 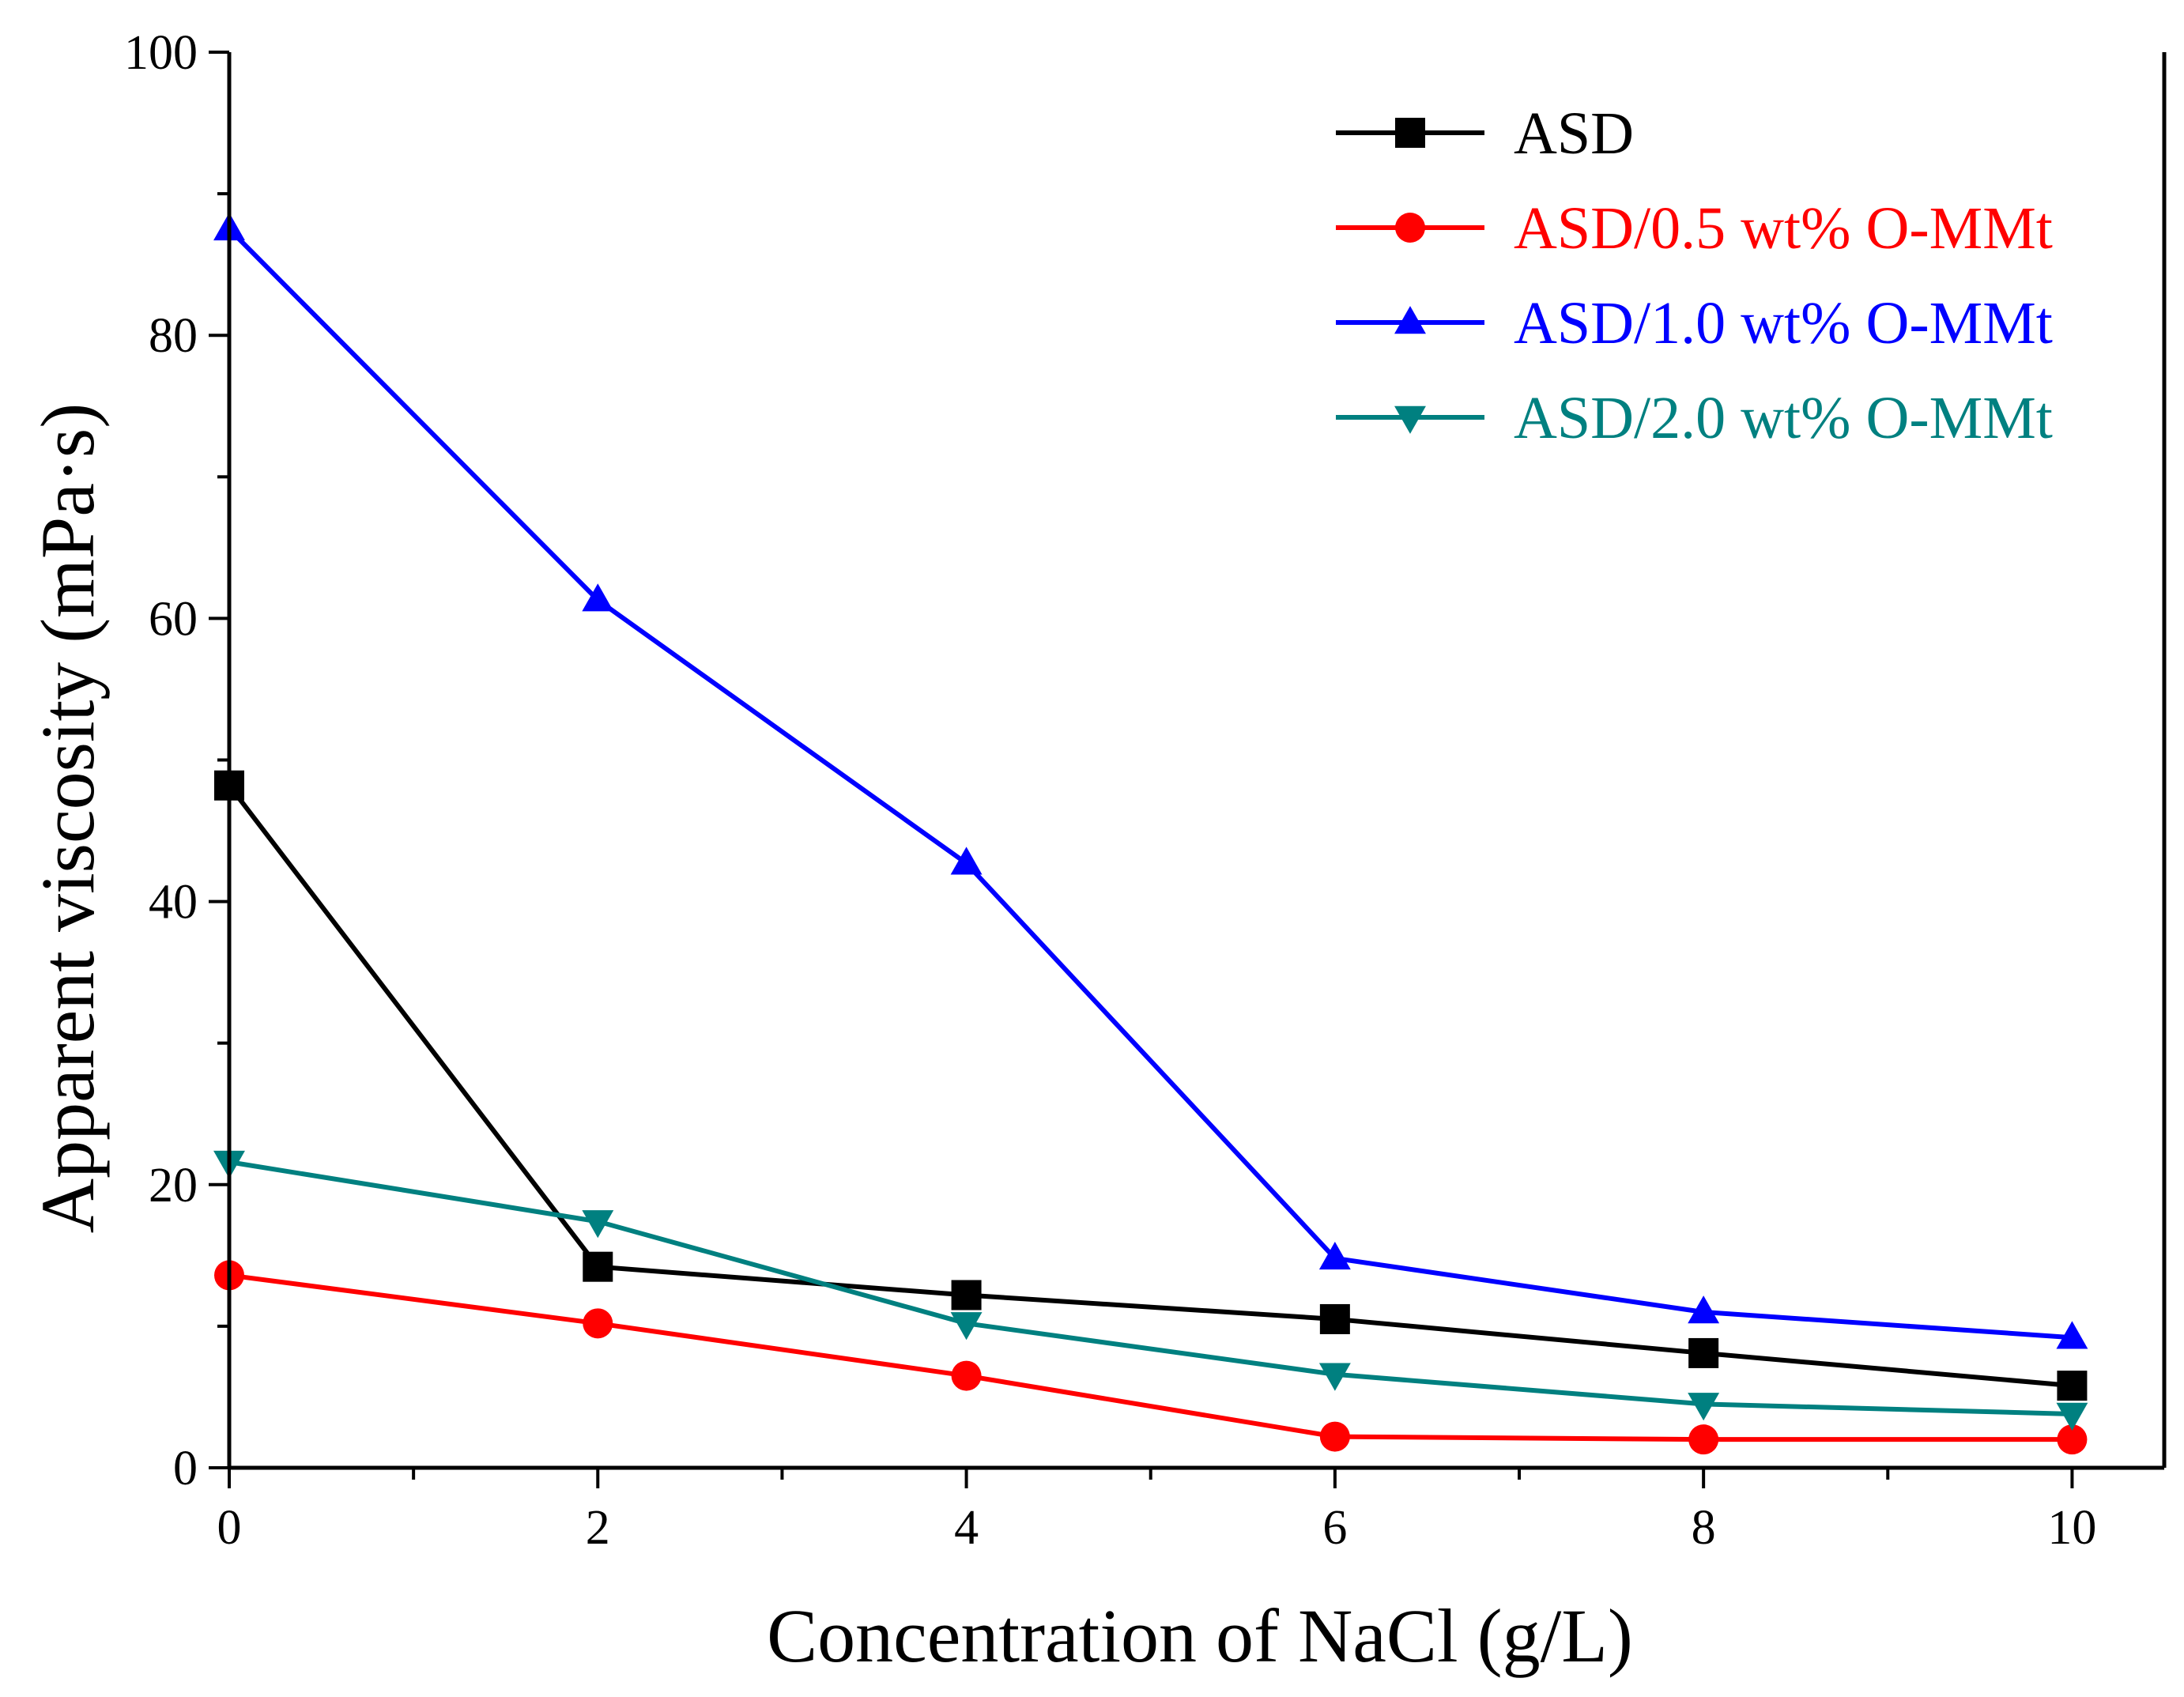 What do you see at coordinates (173, 336) in the screenshot?
I see `y-tick-label: 80` at bounding box center [173, 336].